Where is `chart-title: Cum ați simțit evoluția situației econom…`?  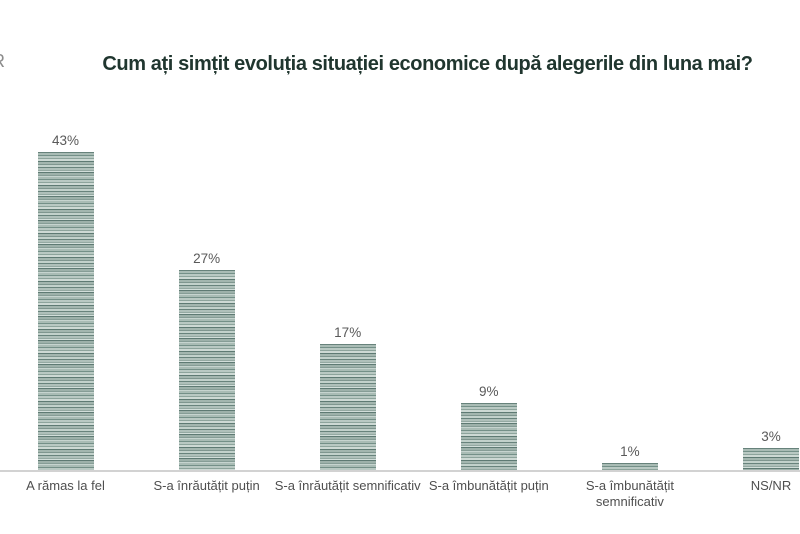
chart-title: Cum ați simțit evoluția situației econom… is located at coordinates (427, 64).